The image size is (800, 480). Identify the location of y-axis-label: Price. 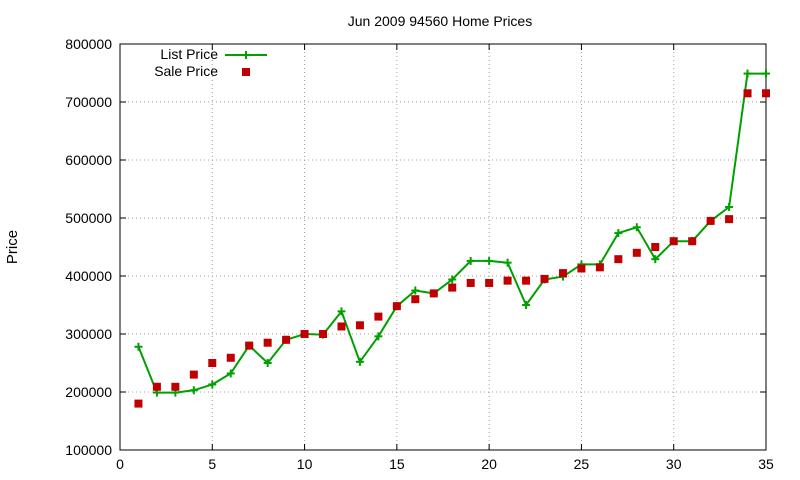
(12, 247).